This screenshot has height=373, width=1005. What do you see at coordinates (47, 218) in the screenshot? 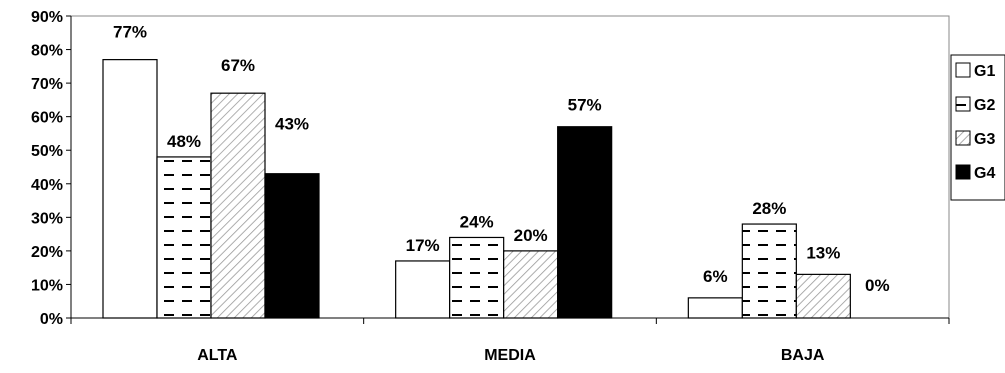
I see `y-tick-label: 30%` at bounding box center [47, 218].